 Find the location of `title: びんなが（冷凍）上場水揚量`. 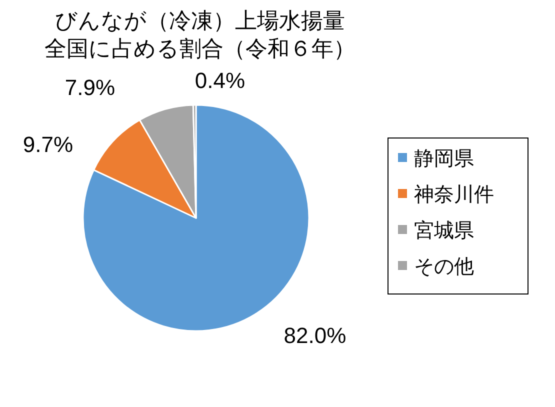

title: びんなが（冷凍）上場水揚量 is located at coordinates (200, 20).